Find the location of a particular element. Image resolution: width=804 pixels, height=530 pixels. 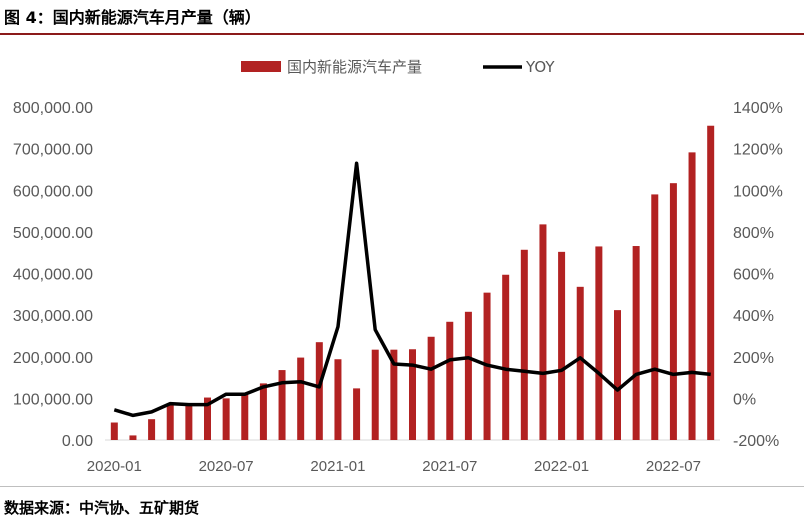

right-tick-label: 1400% is located at coordinates (758, 108).